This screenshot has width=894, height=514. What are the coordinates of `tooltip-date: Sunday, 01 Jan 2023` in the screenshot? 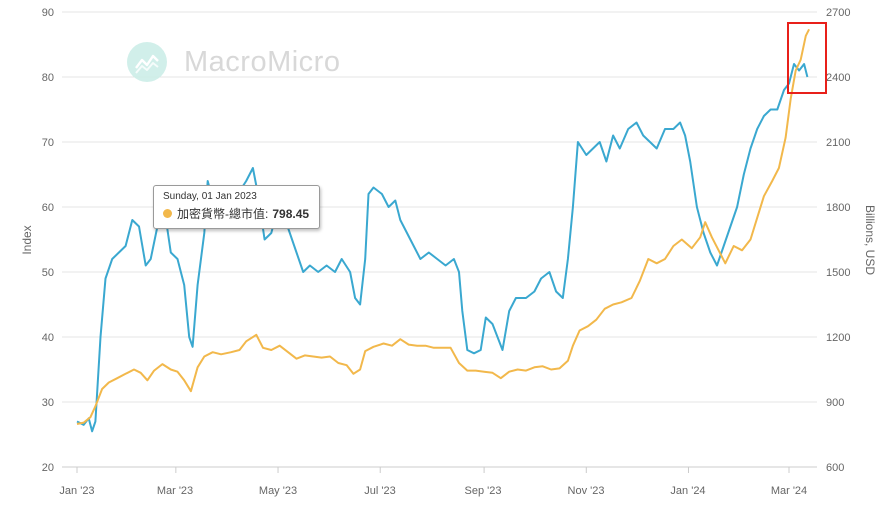 It's located at (210, 196).